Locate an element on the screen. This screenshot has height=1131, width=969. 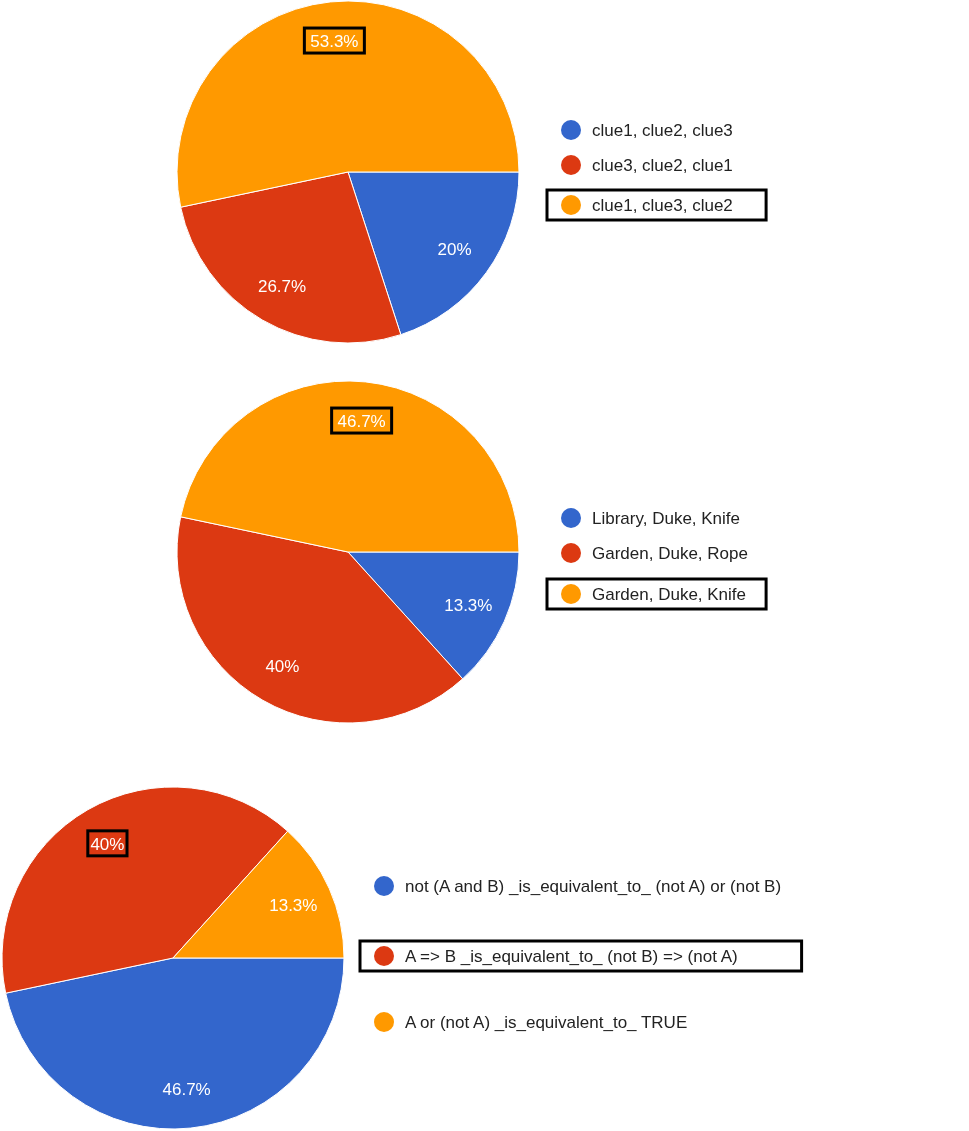
legend-label: A or (not A) _is_equivalent_to_ TRUE is located at coordinates (546, 1022).